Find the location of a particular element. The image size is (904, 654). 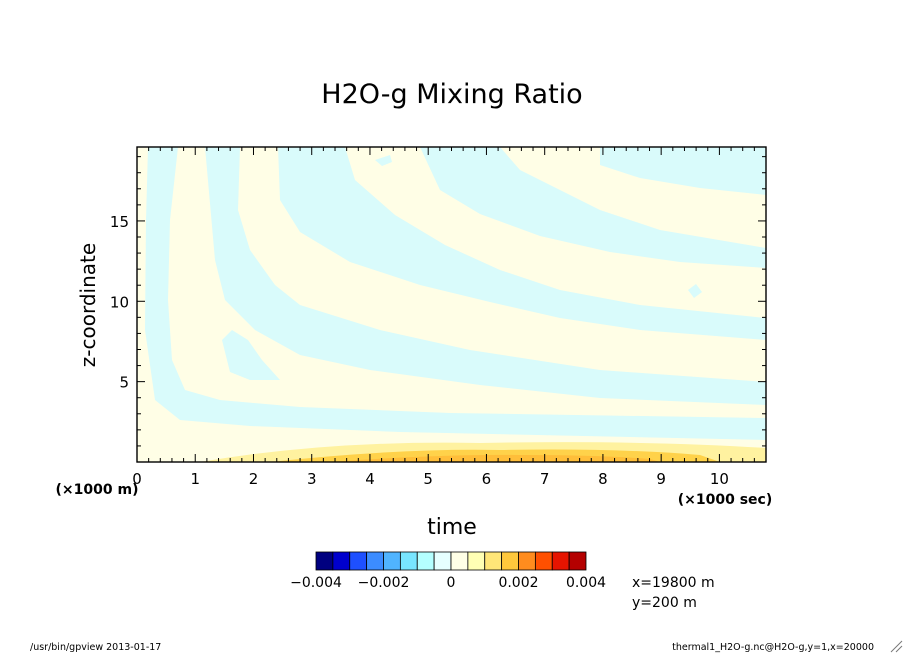

colorbar-label: 0.004 is located at coordinates (586, 583).